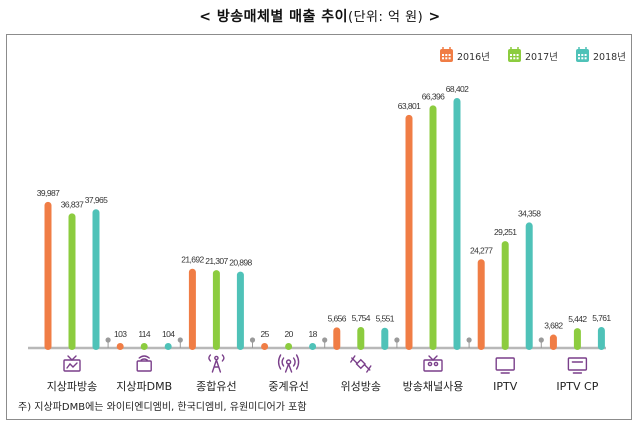 The image size is (640, 427). What do you see at coordinates (505, 232) in the screenshot?
I see `data-label-6-1: 29,251` at bounding box center [505, 232].